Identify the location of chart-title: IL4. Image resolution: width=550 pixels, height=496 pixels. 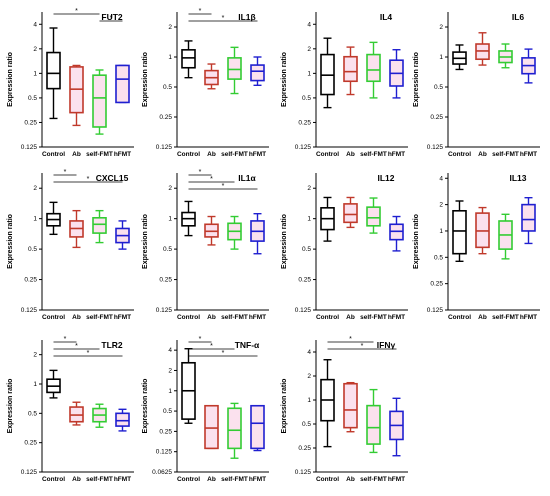
(386, 17).